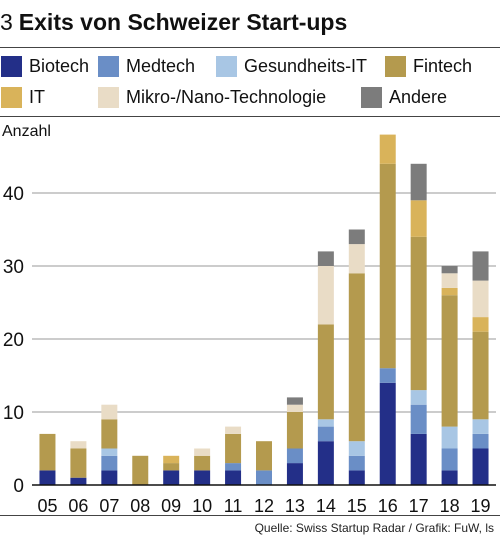 The width and height of the screenshot is (500, 545). I want to click on x-tick-label-15: 15, so click(357, 506).